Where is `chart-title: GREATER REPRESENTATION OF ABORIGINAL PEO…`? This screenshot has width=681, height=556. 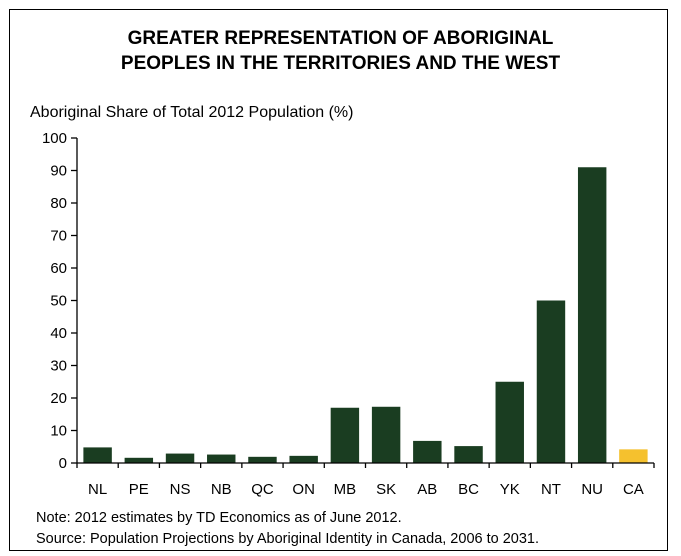
chart-title: GREATER REPRESENTATION OF ABORIGINAL PEO… is located at coordinates (340, 51).